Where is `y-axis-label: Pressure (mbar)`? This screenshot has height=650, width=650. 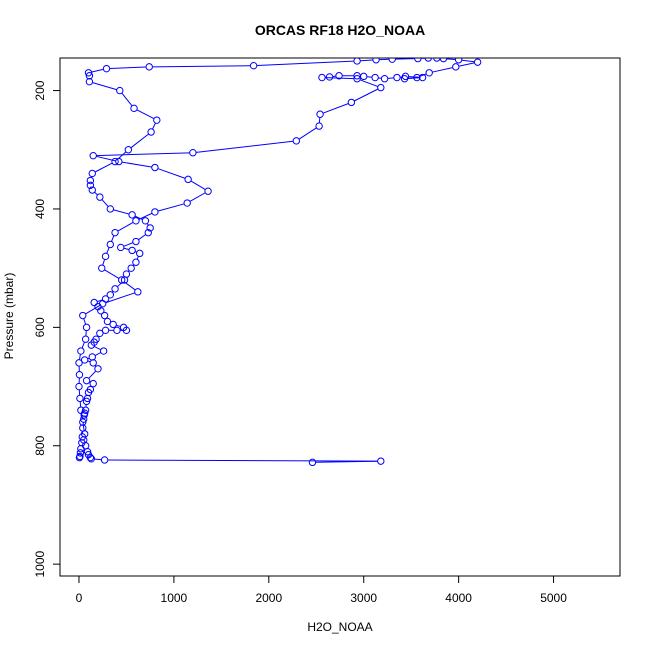
y-axis-label: Pressure (mbar) is located at coordinates (9, 316).